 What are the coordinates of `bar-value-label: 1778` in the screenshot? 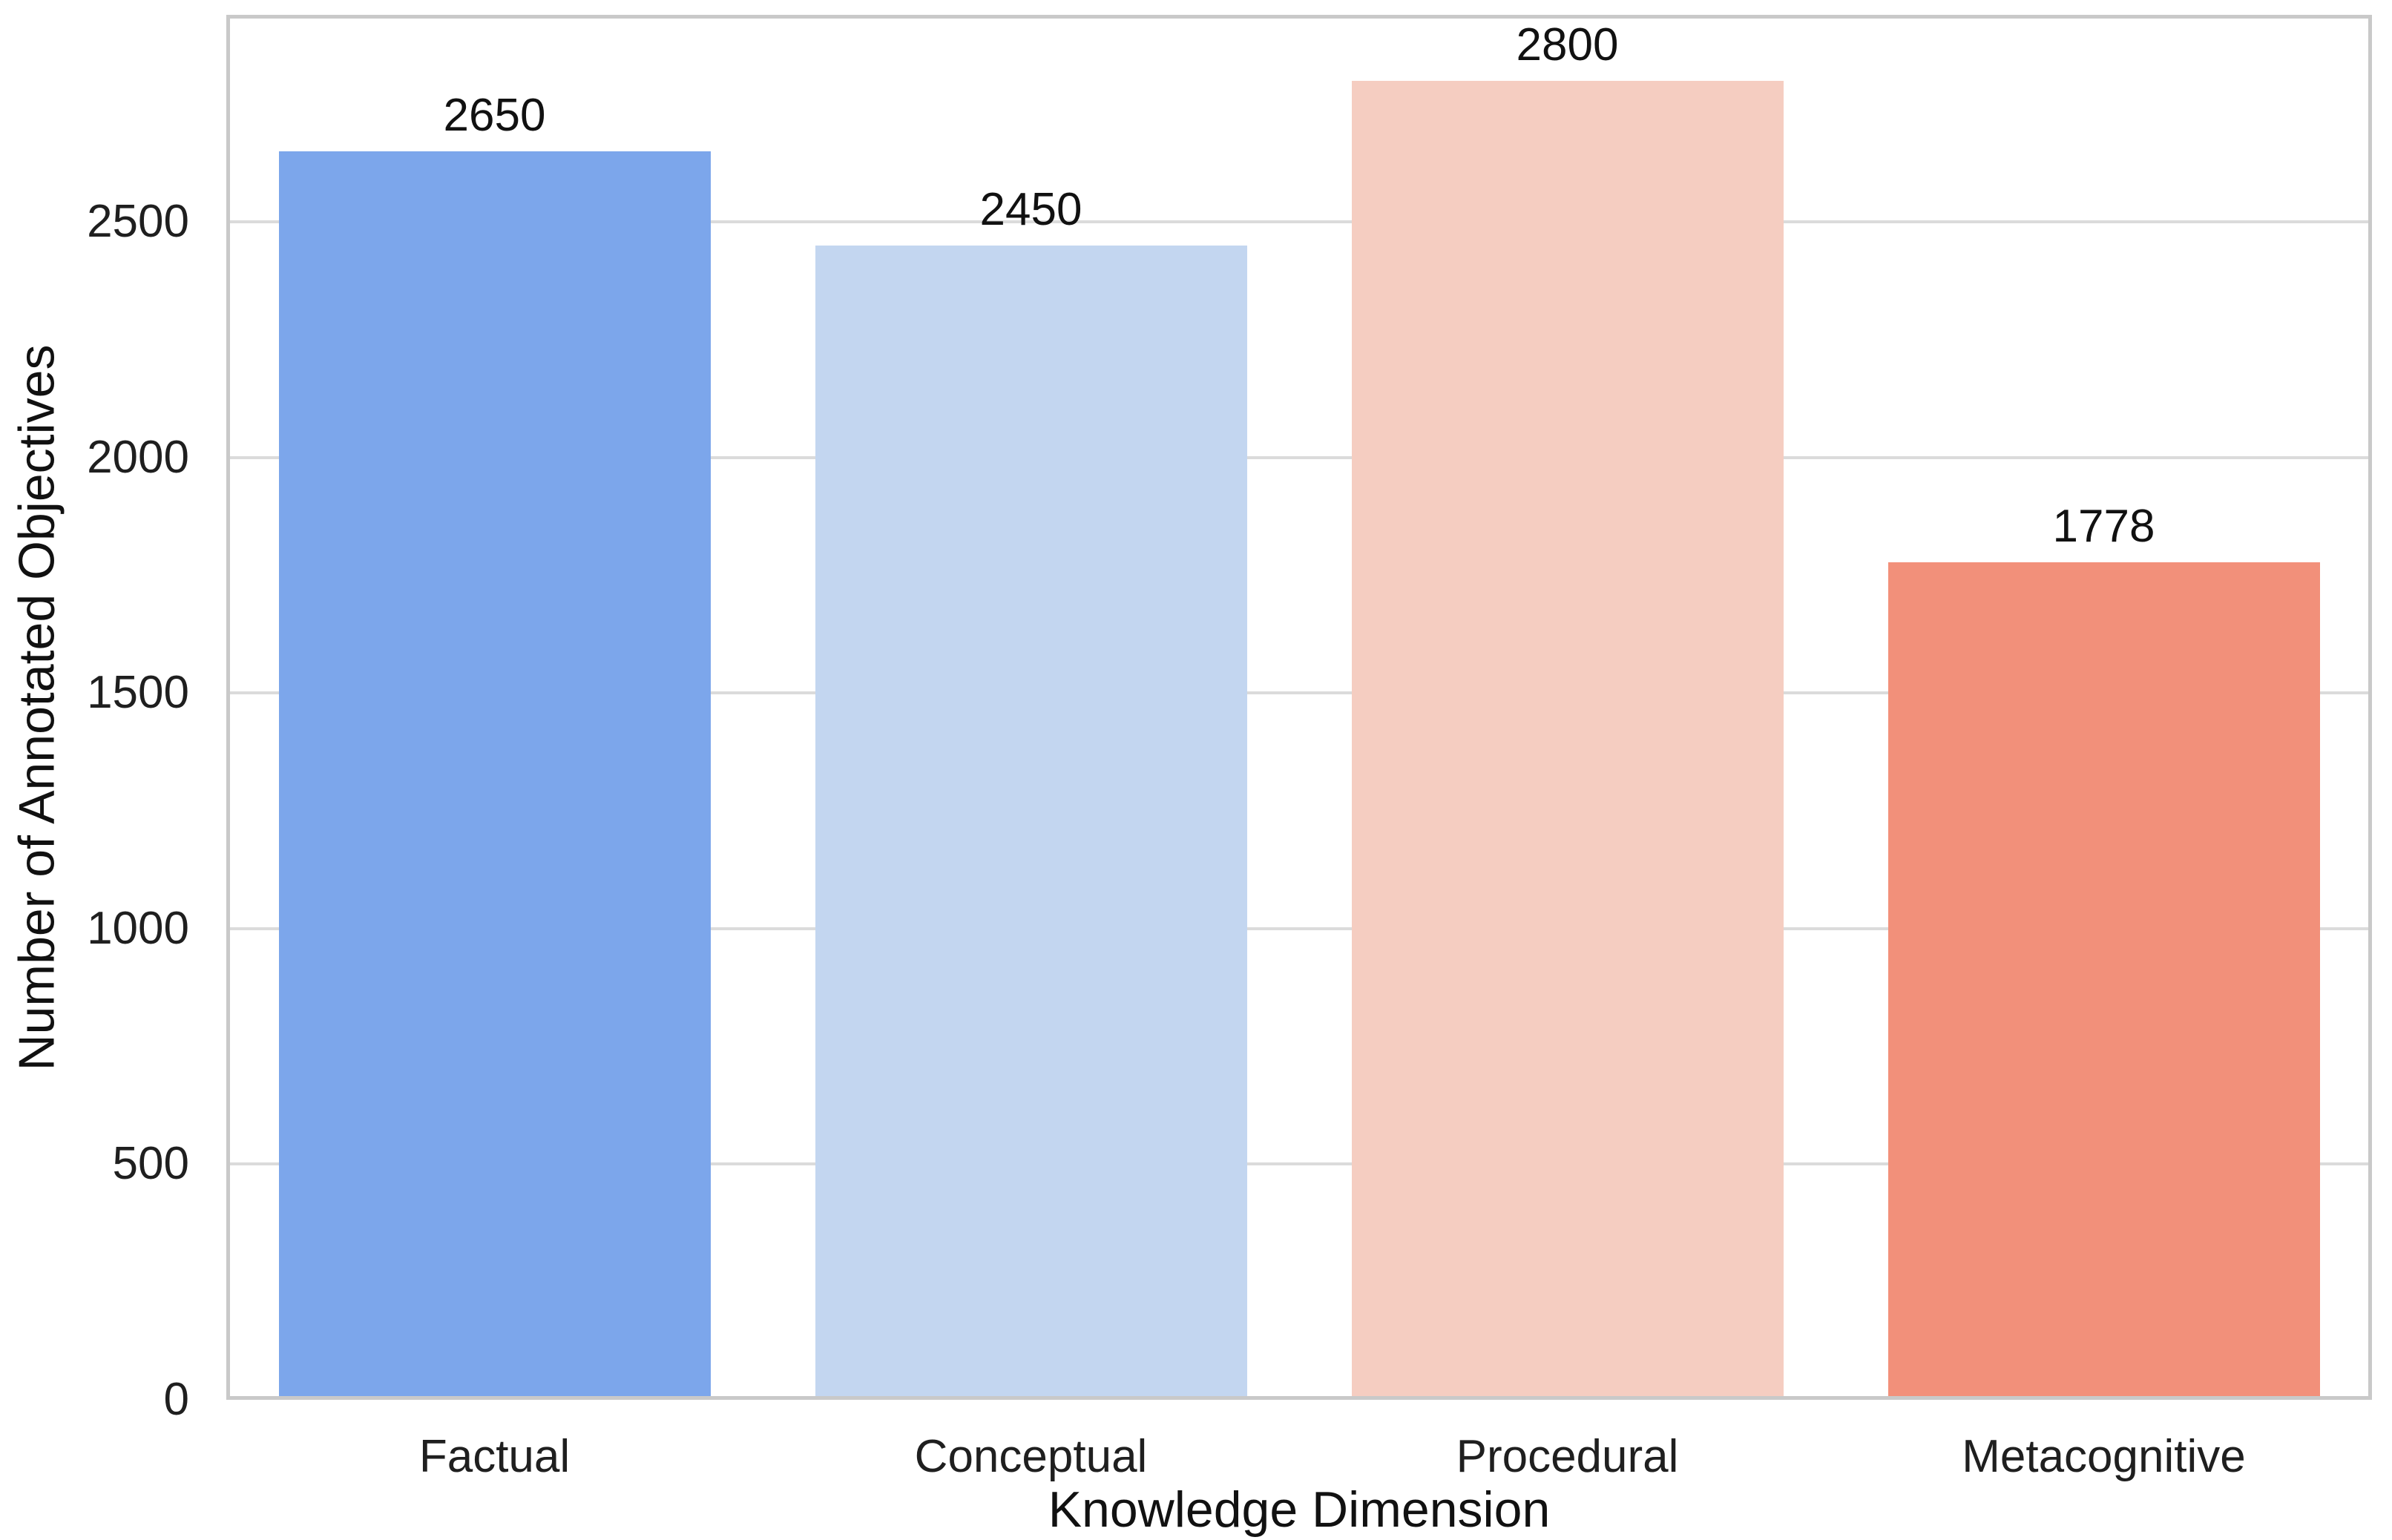 It's located at (2103, 526).